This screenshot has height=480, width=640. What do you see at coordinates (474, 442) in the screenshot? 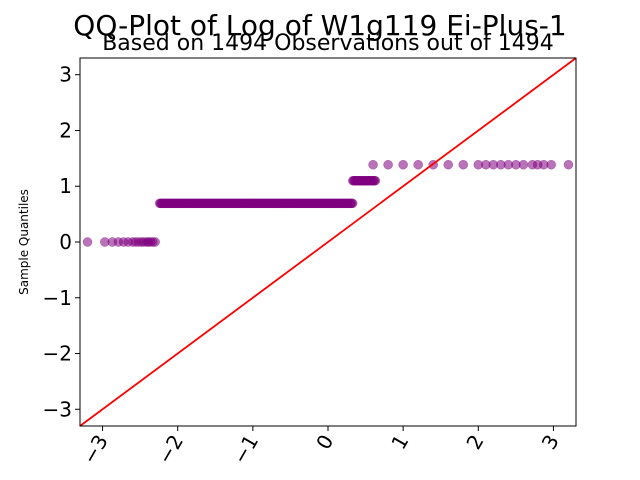
I see `x-tick-label: 2` at bounding box center [474, 442].